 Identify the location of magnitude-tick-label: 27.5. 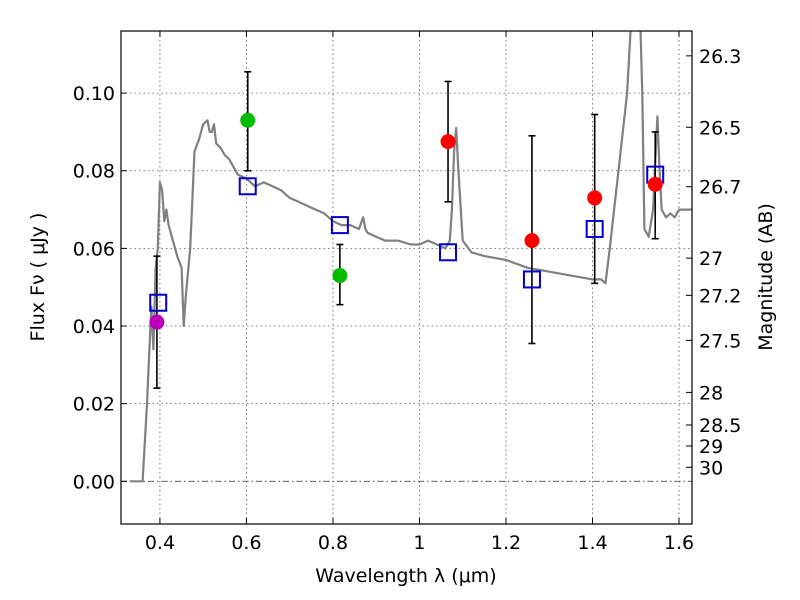
(720, 341).